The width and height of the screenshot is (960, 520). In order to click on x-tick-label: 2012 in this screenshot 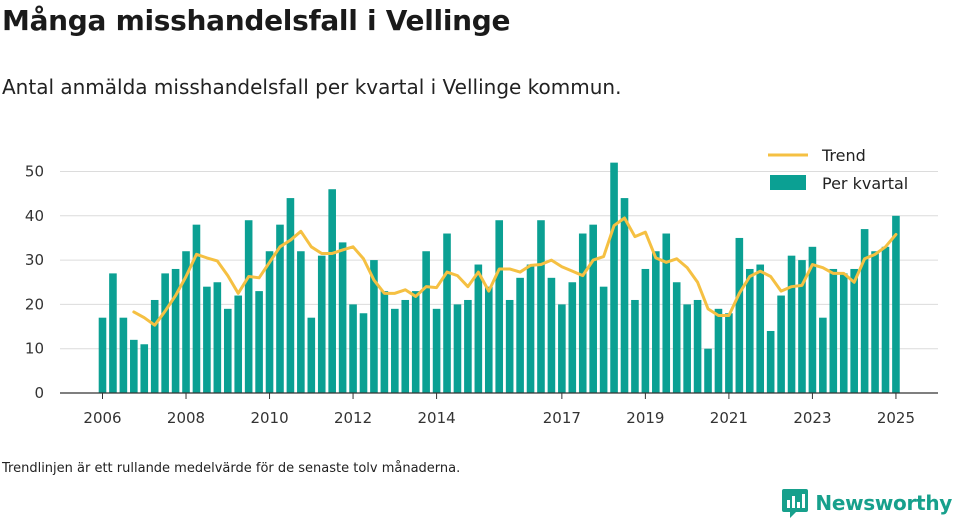, I will do `click(353, 418)`.